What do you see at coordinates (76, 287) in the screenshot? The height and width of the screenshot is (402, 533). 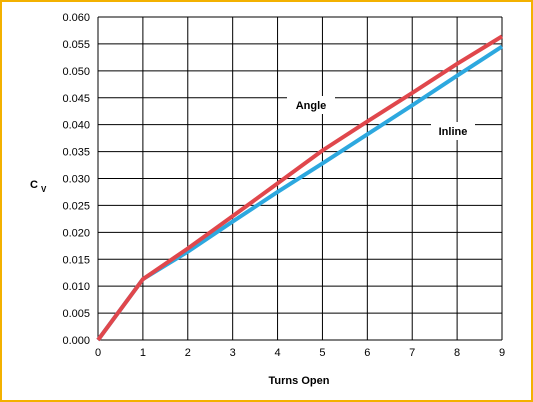 I see `y-tick-label: 0.010` at bounding box center [76, 287].